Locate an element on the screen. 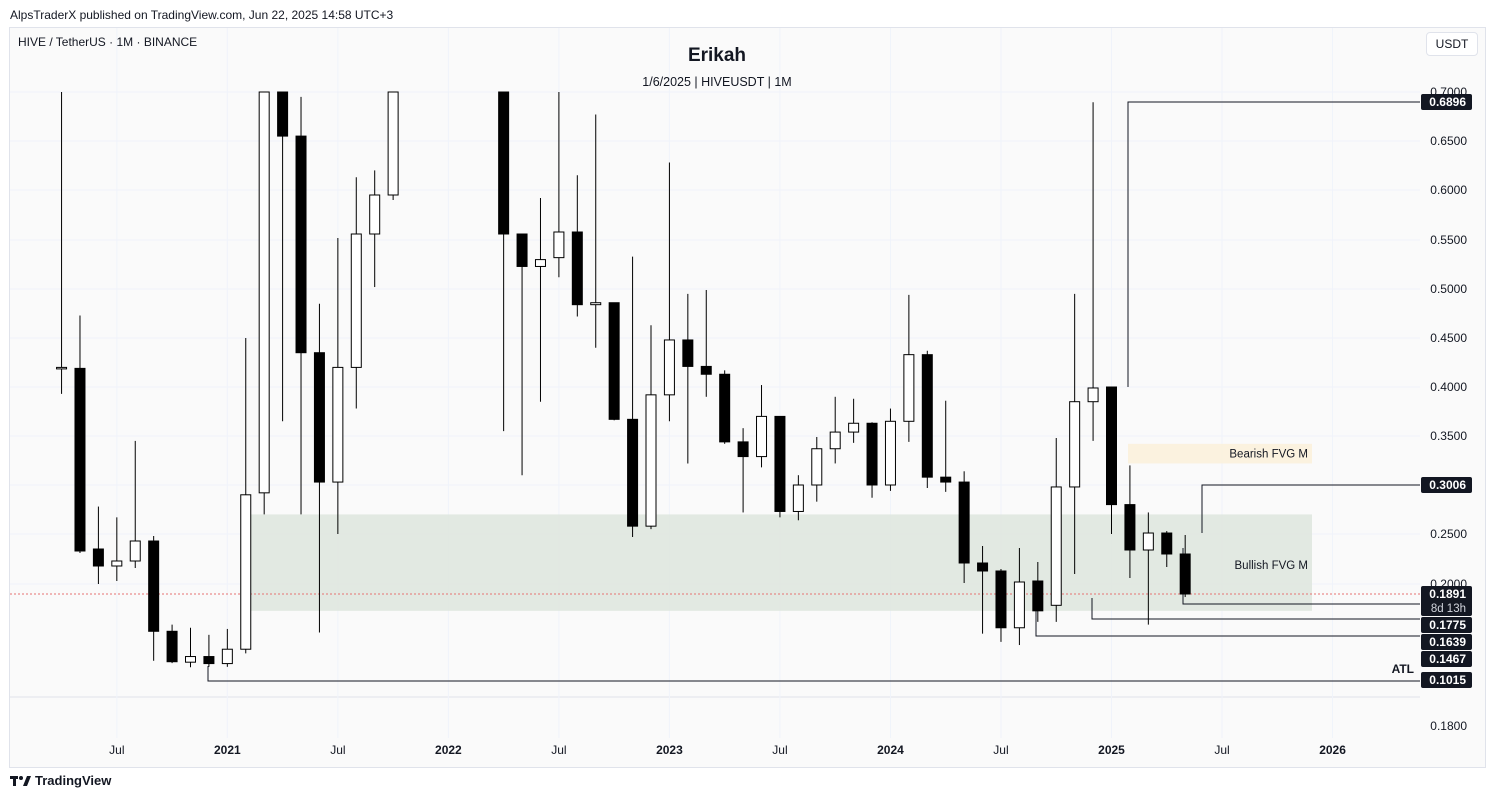  price-label-text: 0.1639 is located at coordinates (1447, 642).